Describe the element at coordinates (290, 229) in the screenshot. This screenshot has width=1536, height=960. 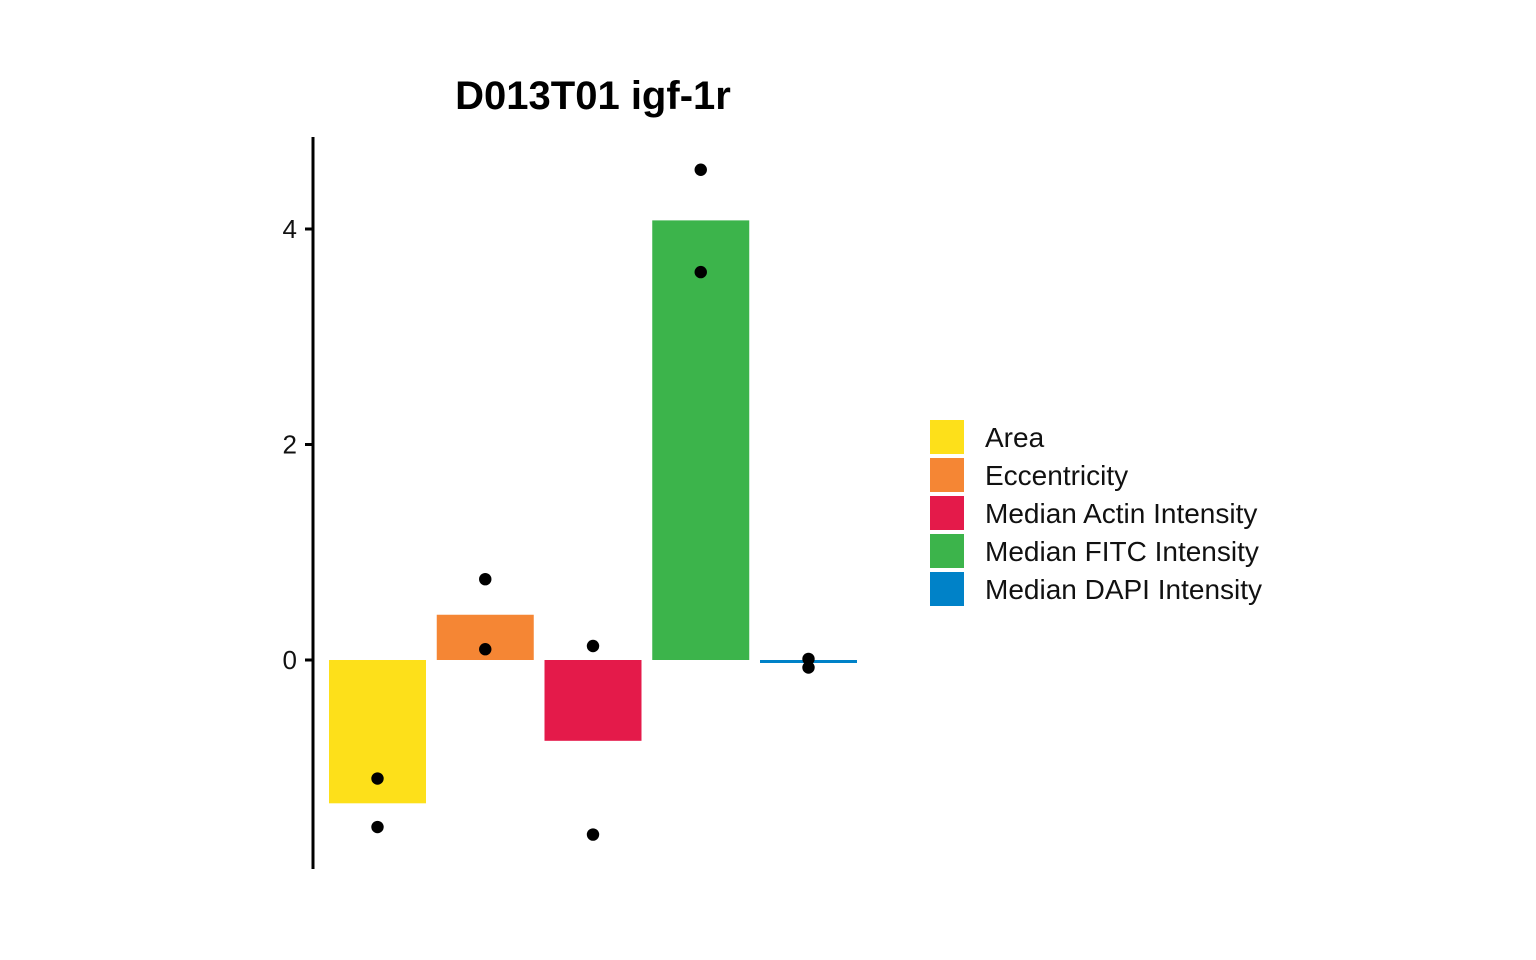
I see `y-tick-label: 4` at that location.